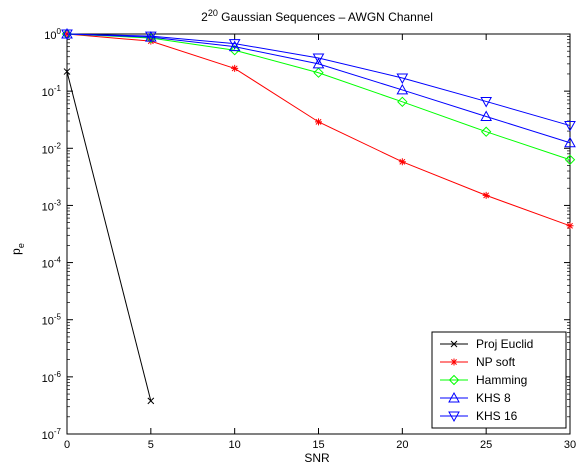 This screenshot has width=578, height=466. What do you see at coordinates (52, 91) in the screenshot?
I see `y-tick-label: 10⁻¹` at bounding box center [52, 91].